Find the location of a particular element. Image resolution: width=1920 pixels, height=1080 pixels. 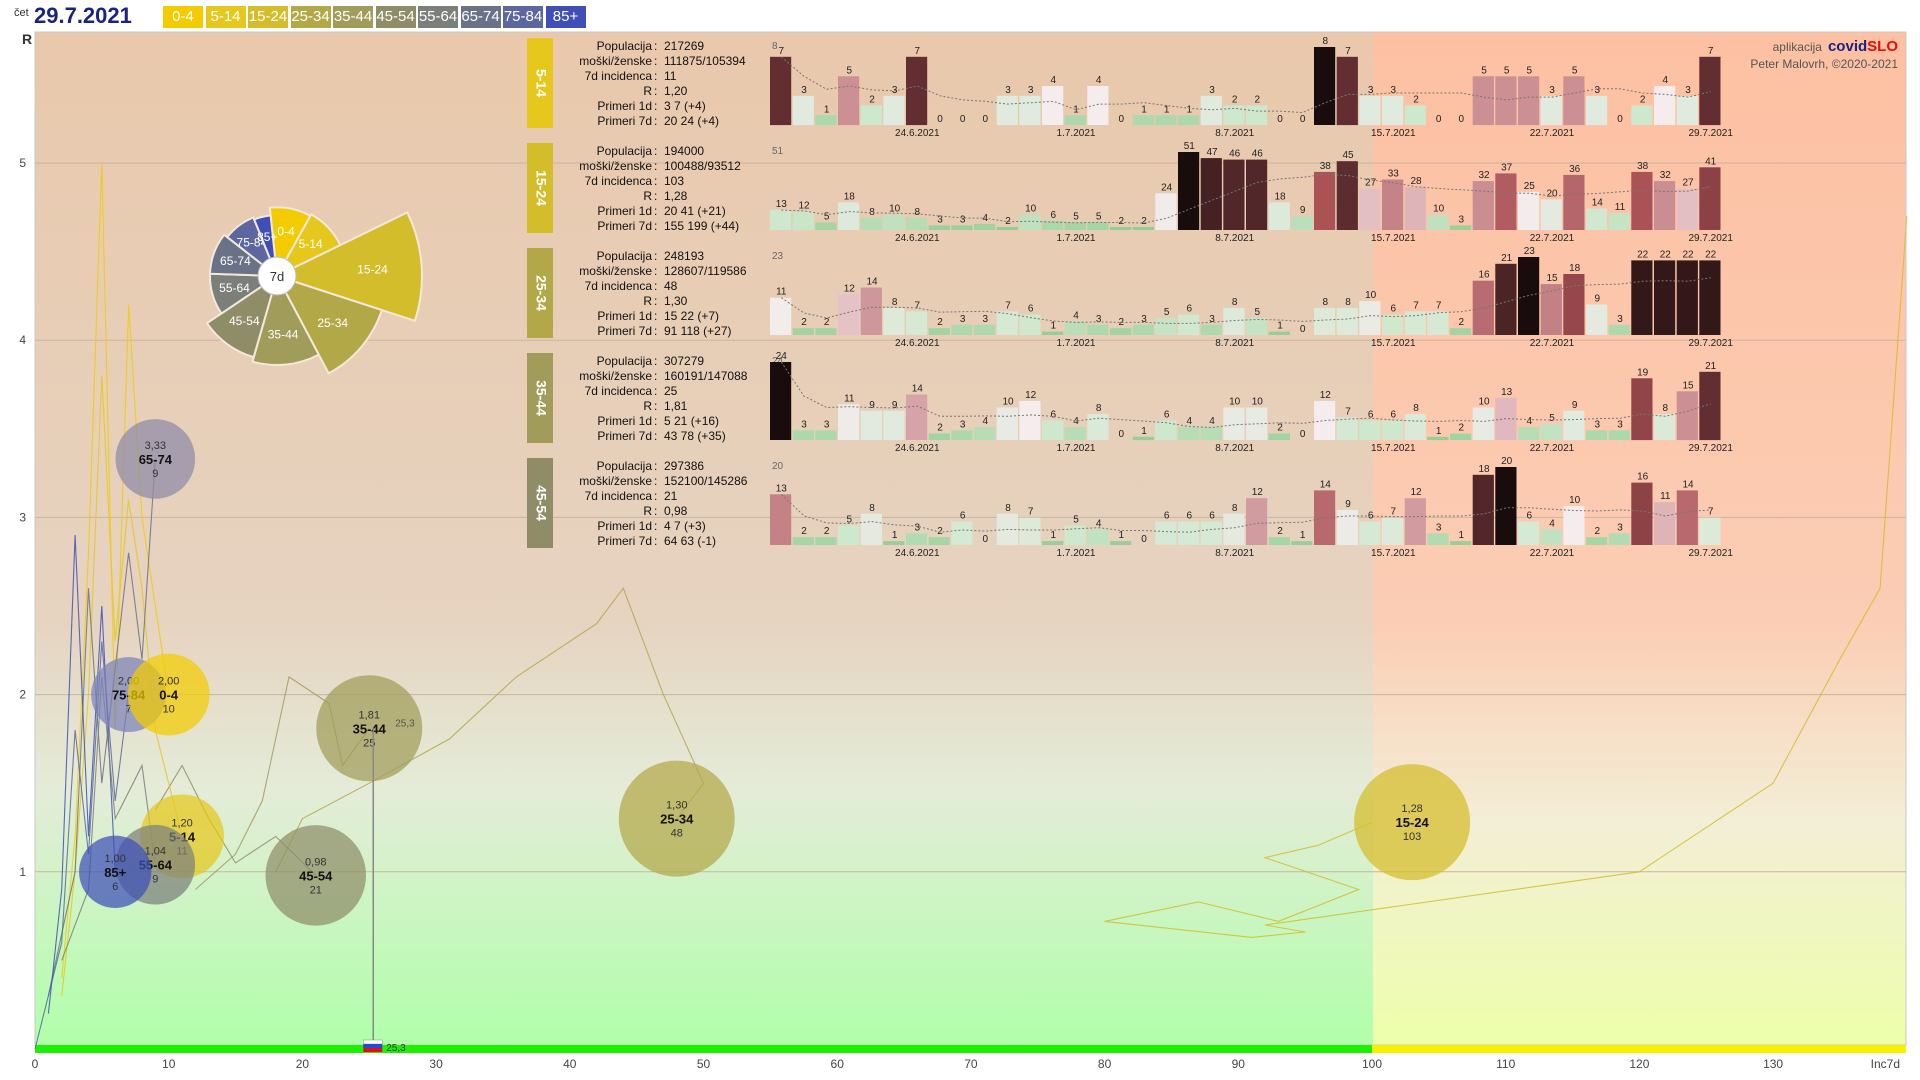

panel-bar-label: 4 is located at coordinates (1076, 315).